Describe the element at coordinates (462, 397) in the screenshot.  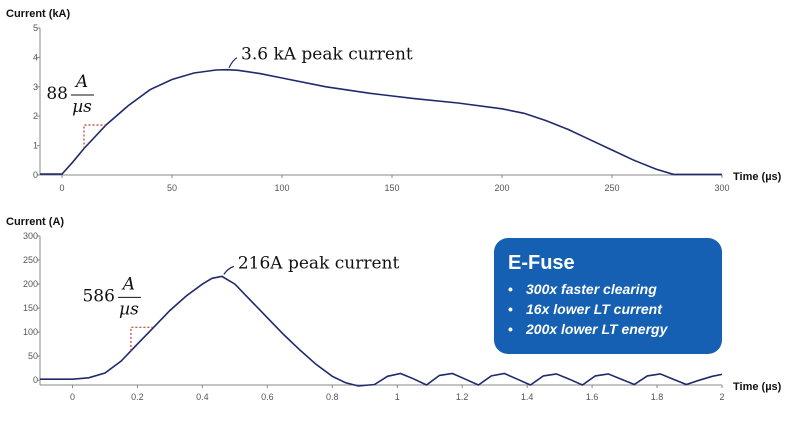
I see `x-tick-label: 1.2` at that location.